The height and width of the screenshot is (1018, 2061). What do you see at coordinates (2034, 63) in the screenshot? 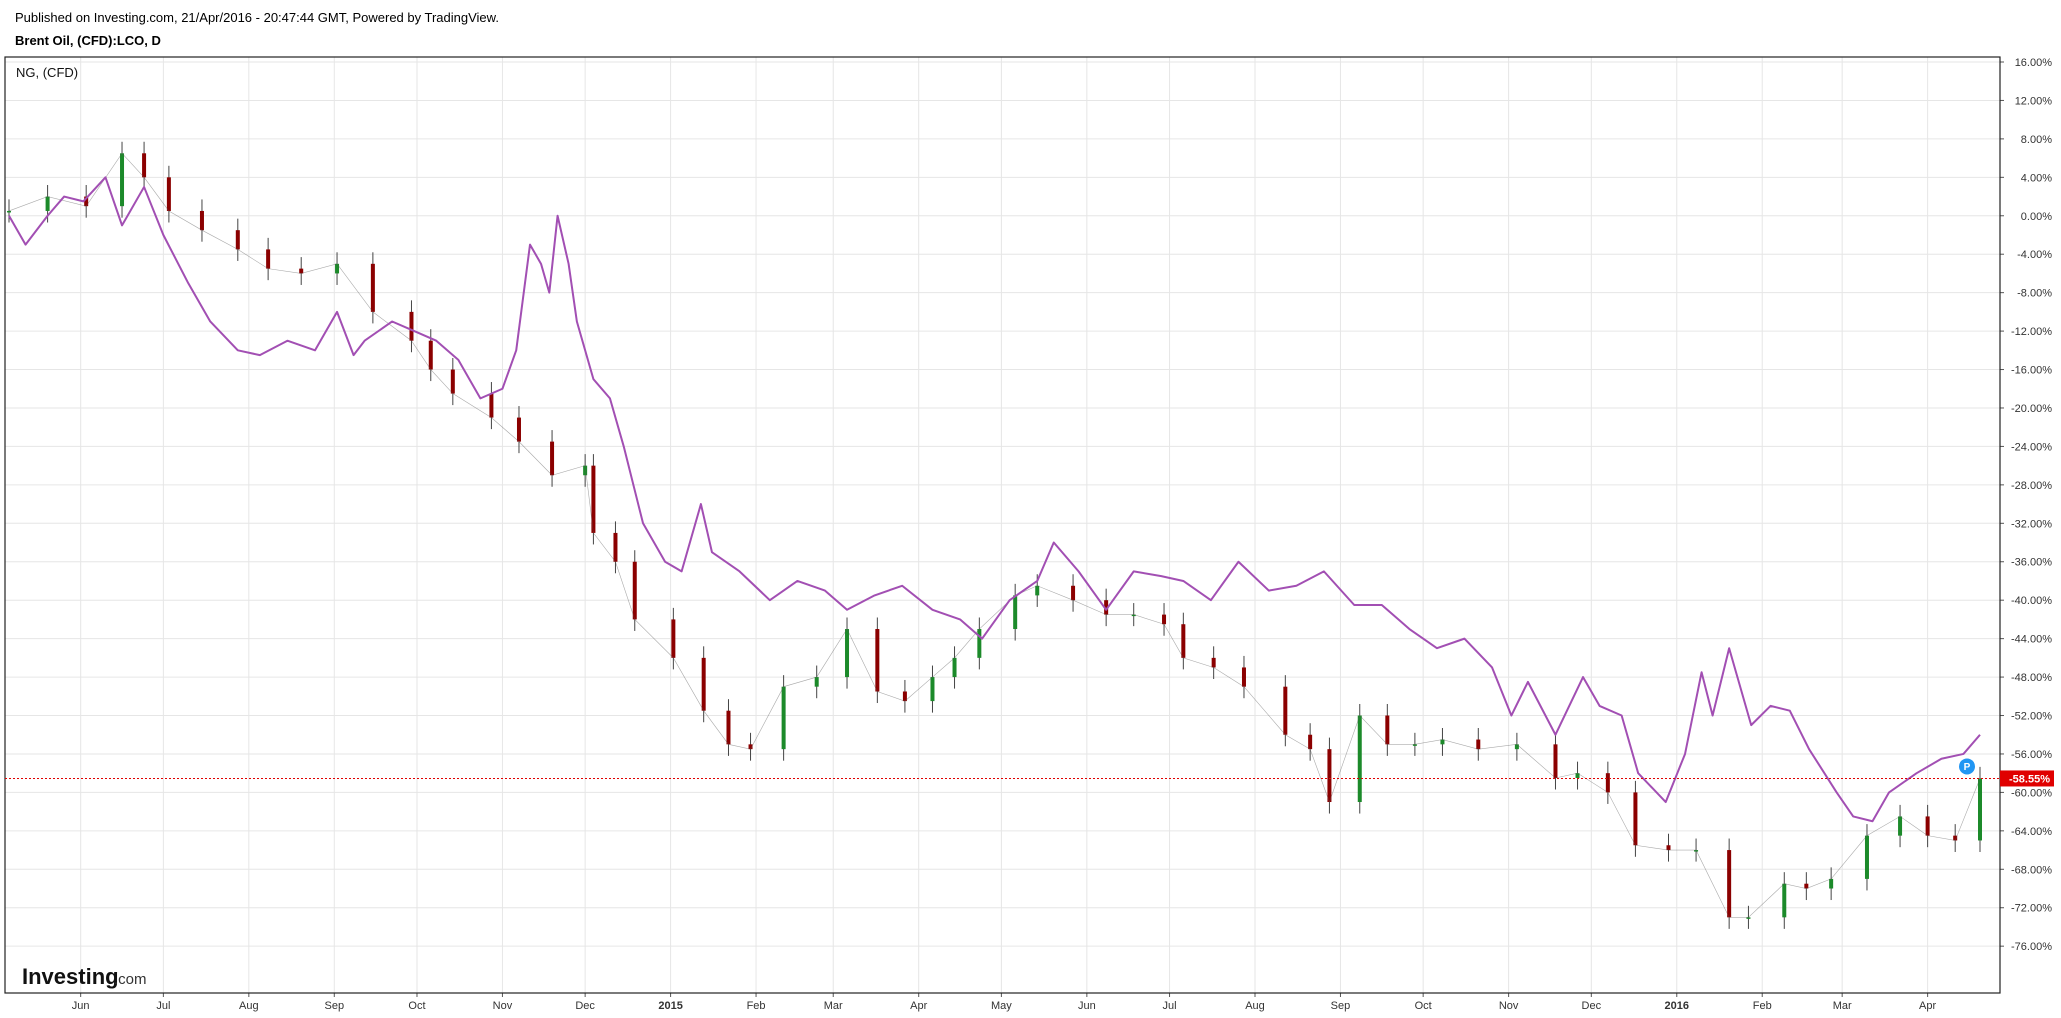
I see `y-tick-label: 16.00%` at bounding box center [2034, 63].